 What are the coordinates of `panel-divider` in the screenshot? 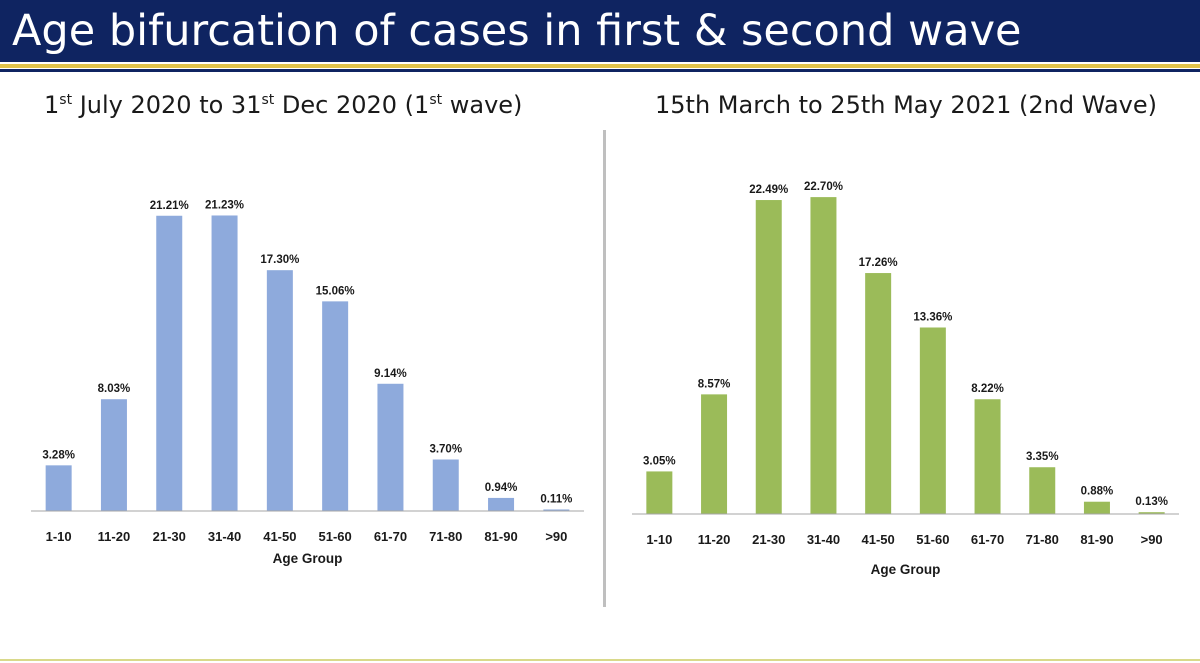 It's located at (604, 368).